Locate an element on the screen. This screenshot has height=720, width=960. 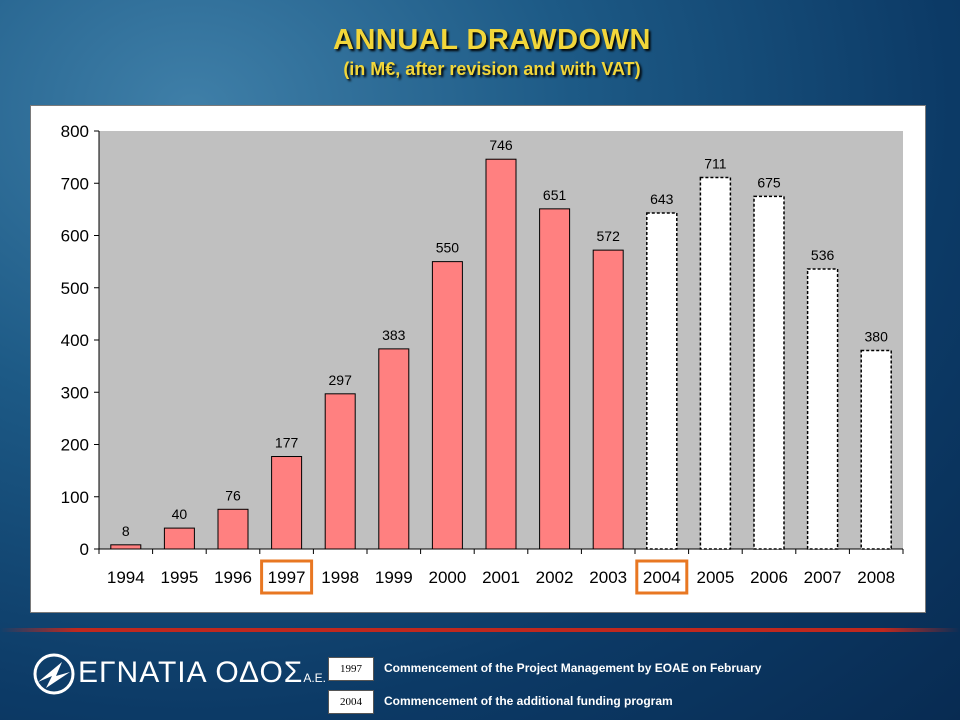
x-tick-label-1996: 1996 is located at coordinates (233, 577).